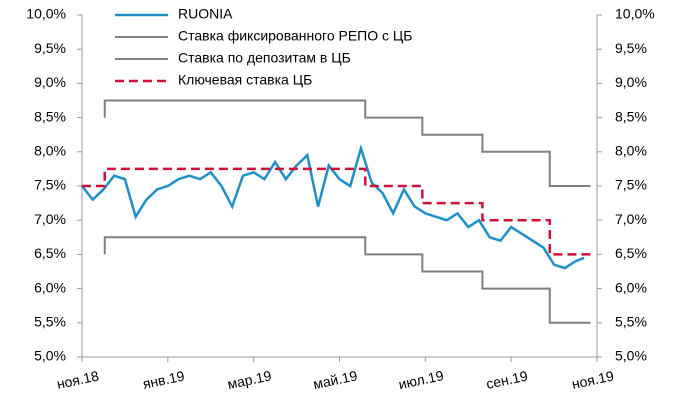  Describe the element at coordinates (335, 379) in the screenshot. I see `x-tick-label: май.19` at that location.